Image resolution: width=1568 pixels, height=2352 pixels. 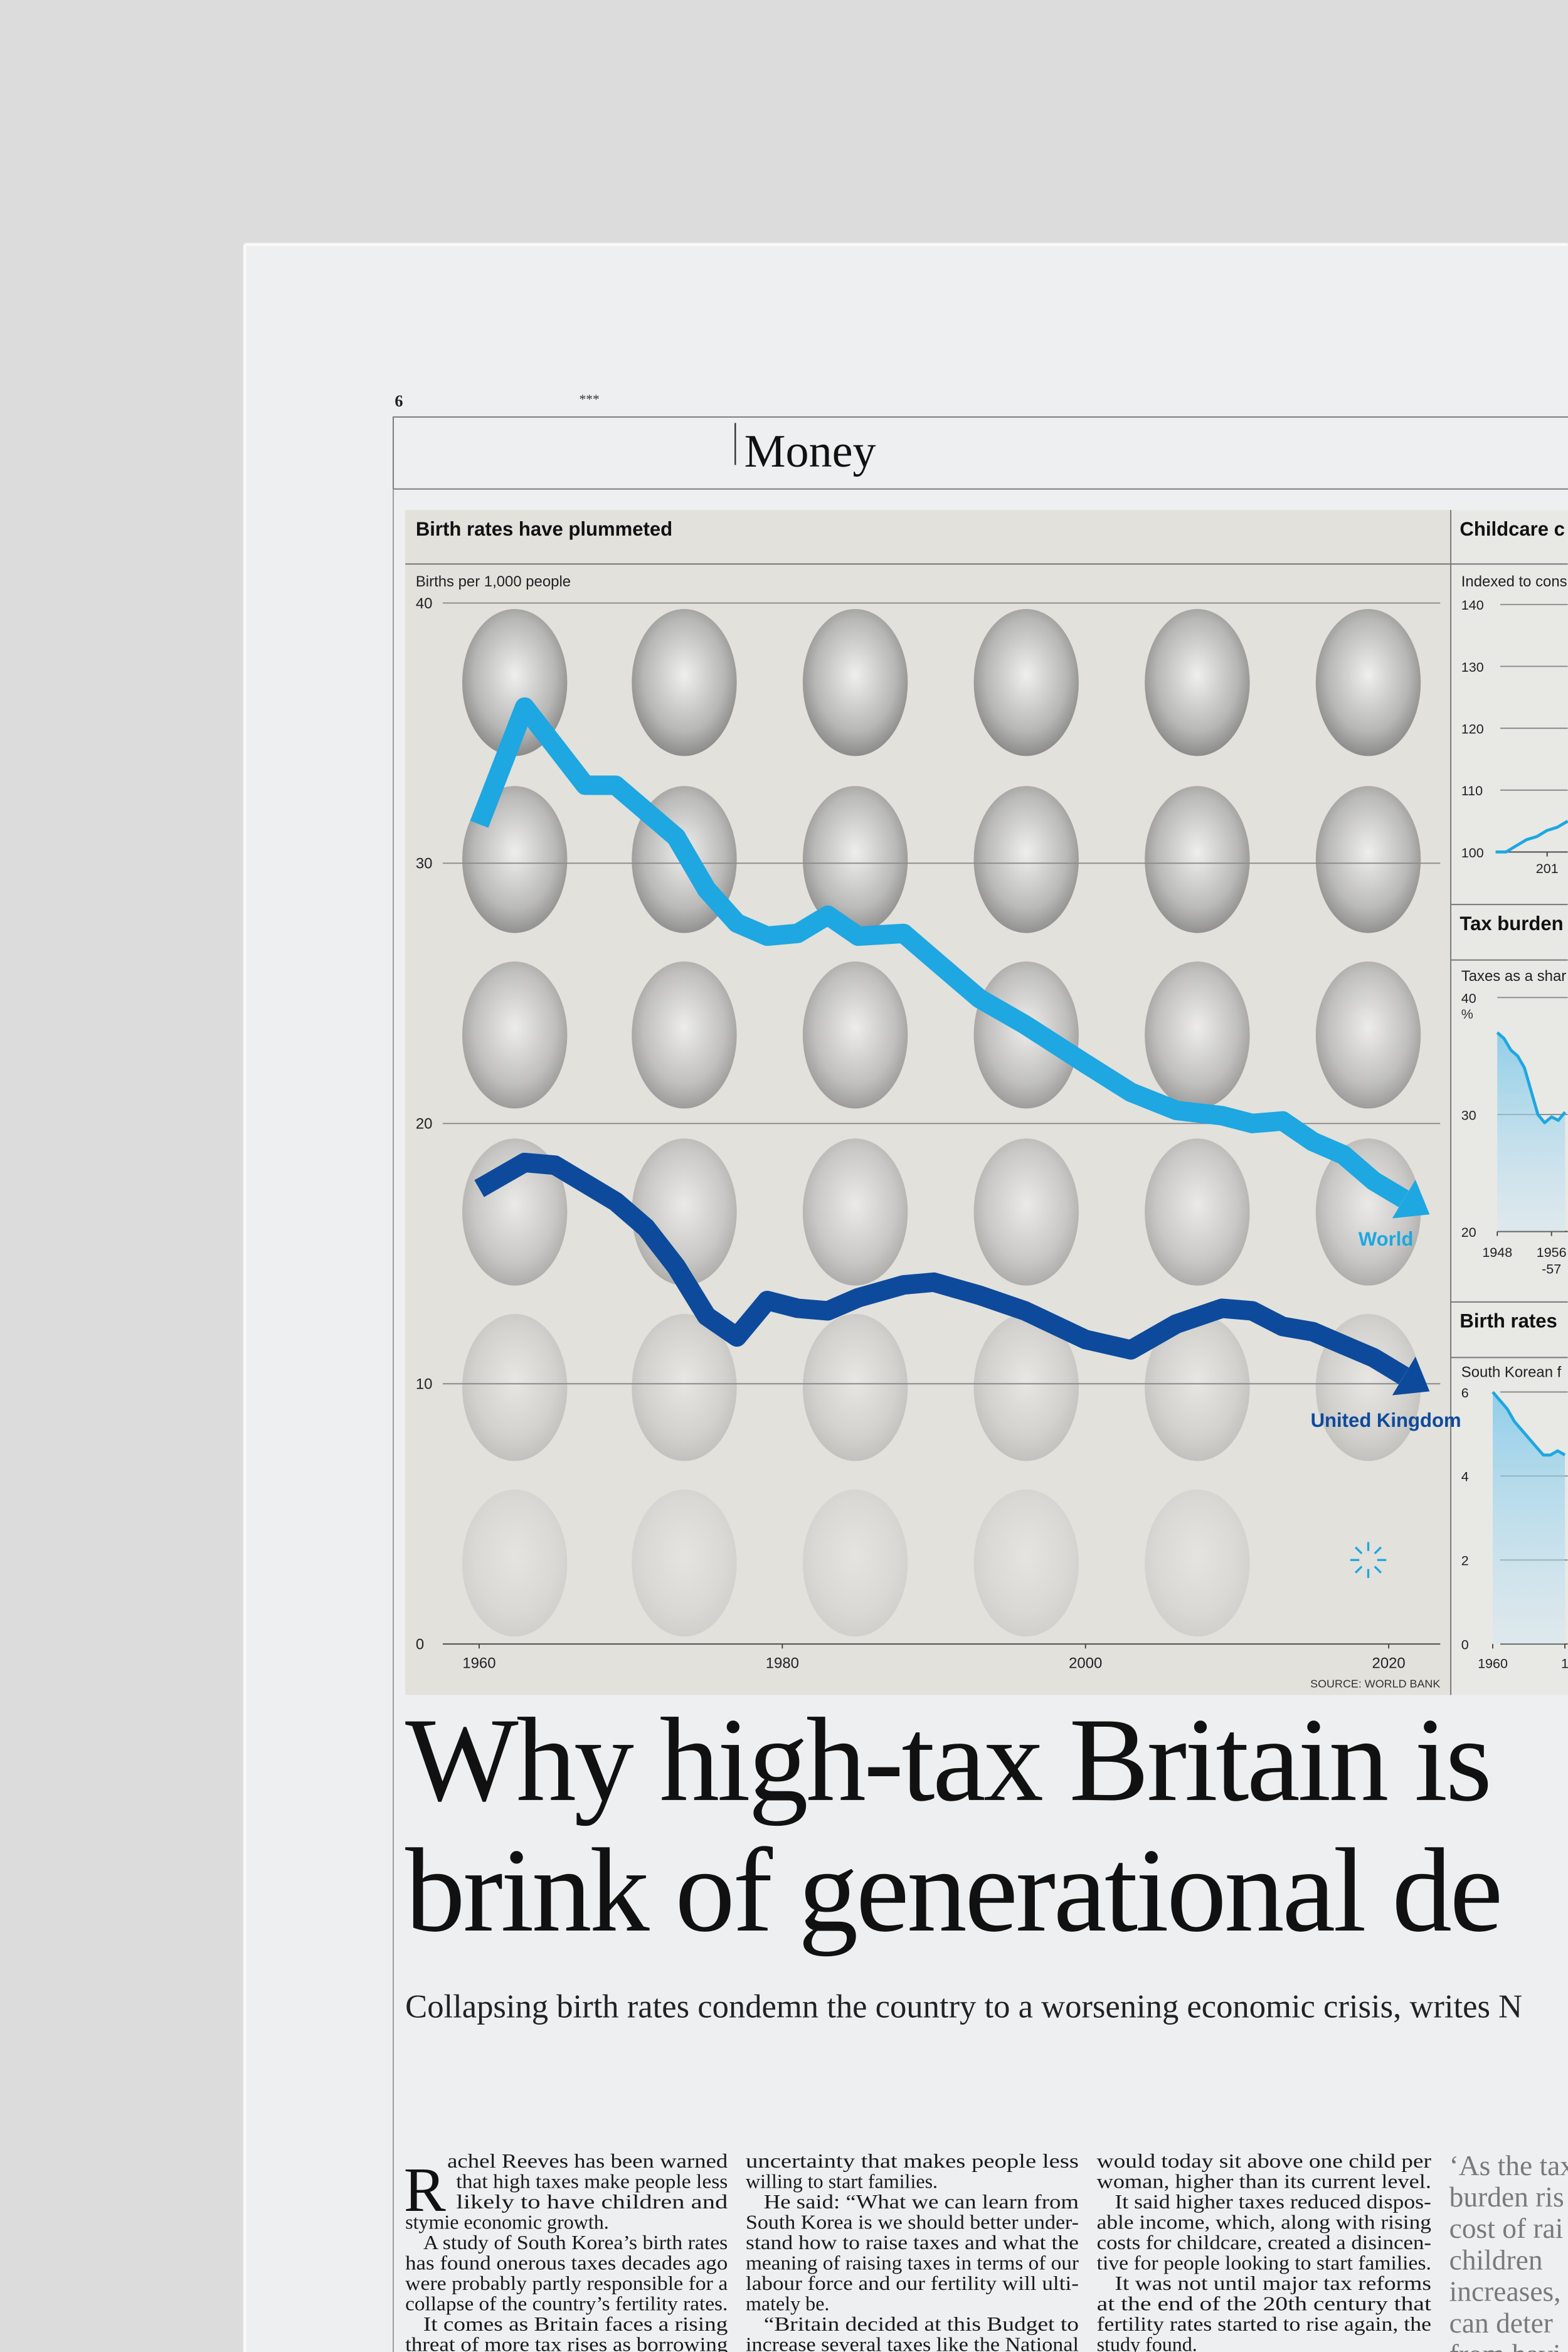 I want to click on body-line: were probably partly responsible for a, so click(x=566, y=2283).